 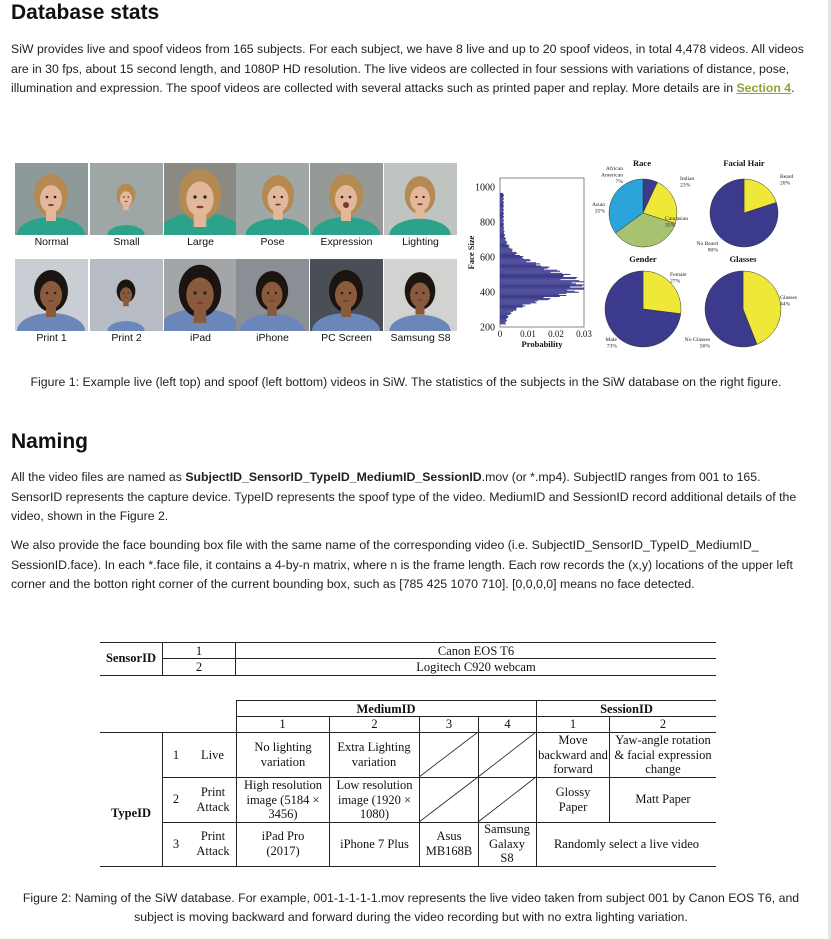 What do you see at coordinates (612, 343) in the screenshot?
I see `pie-slice-label: Male 73%` at bounding box center [612, 343].